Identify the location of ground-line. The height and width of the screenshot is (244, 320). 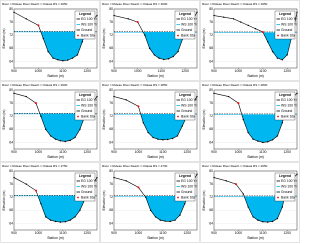
(155, 36).